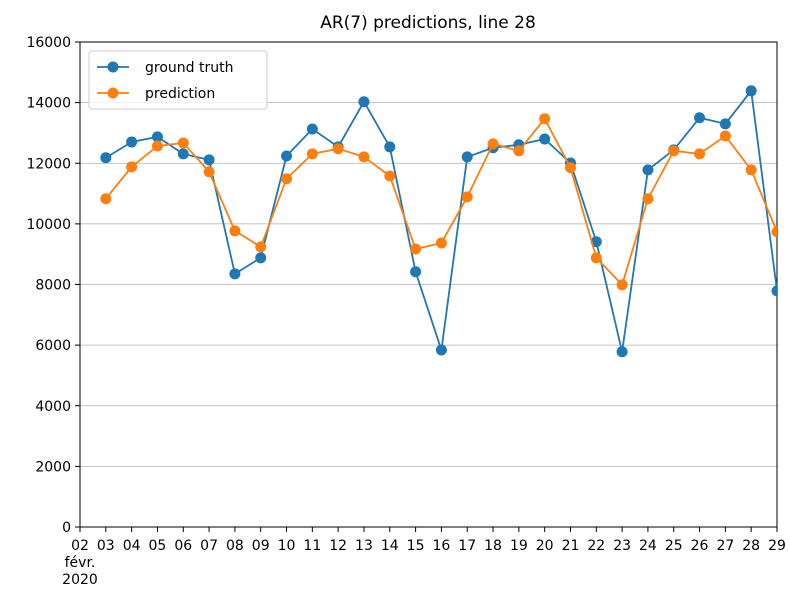  Describe the element at coordinates (338, 546) in the screenshot. I see `x-tick-label: 12` at that location.